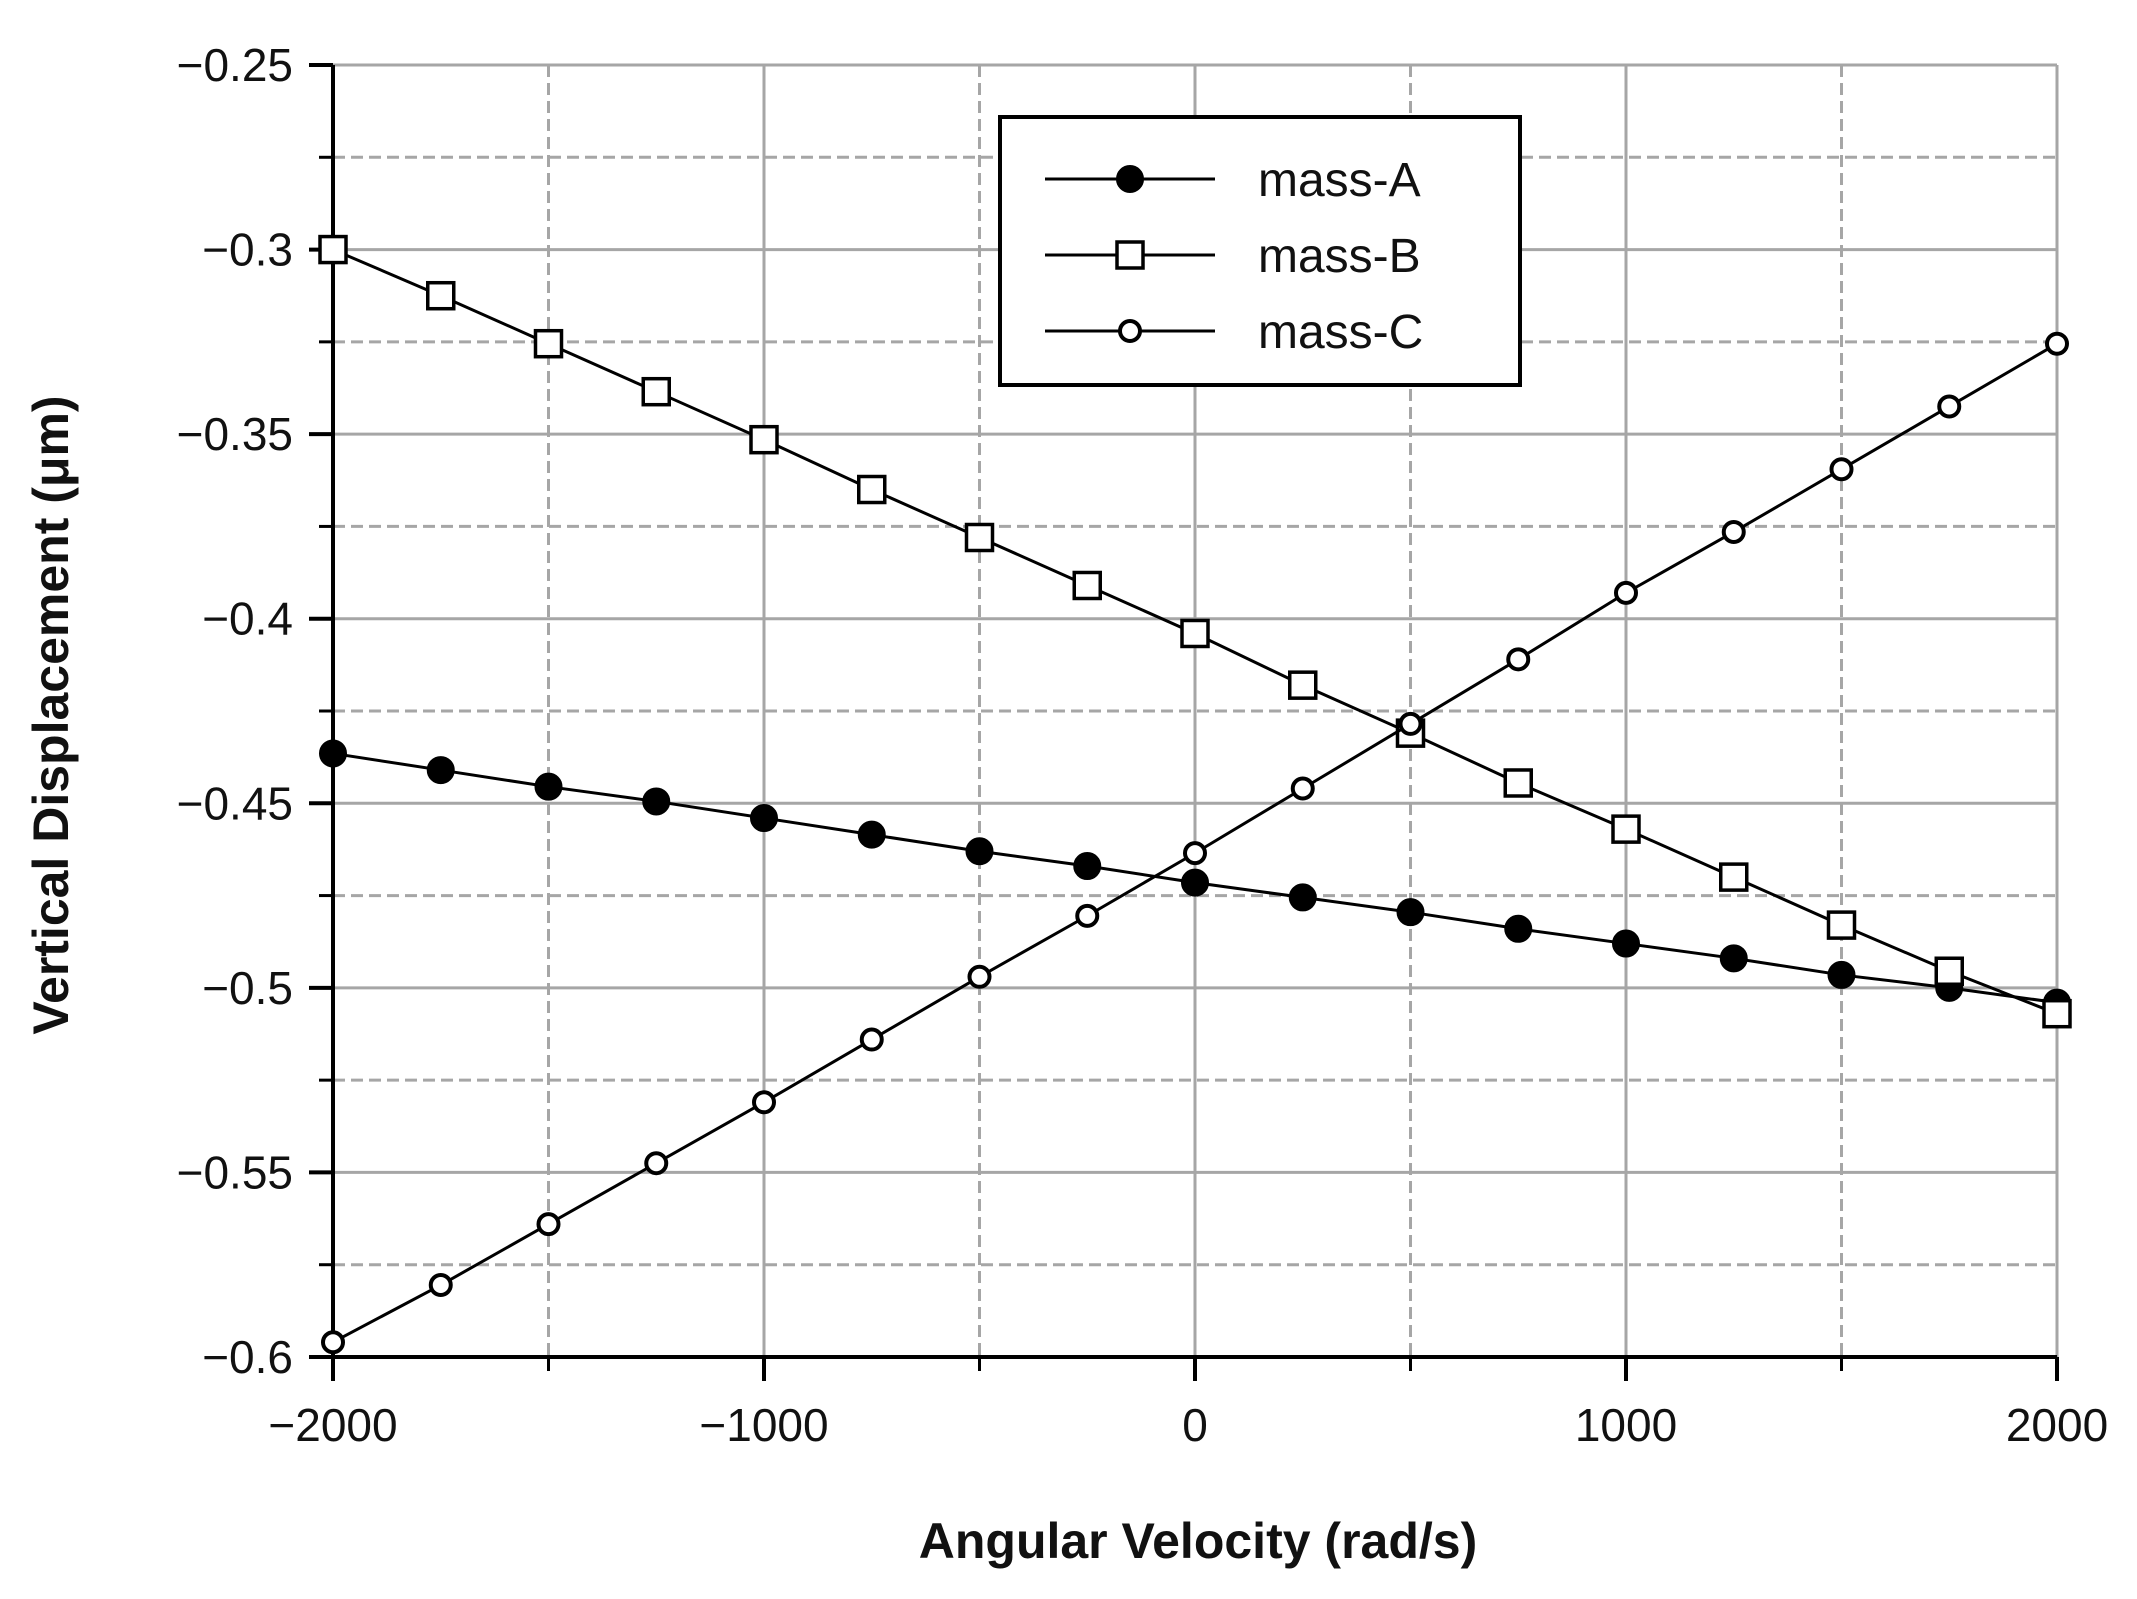  Describe the element at coordinates (1339, 256) in the screenshot. I see `legend-label: mass-B` at that location.